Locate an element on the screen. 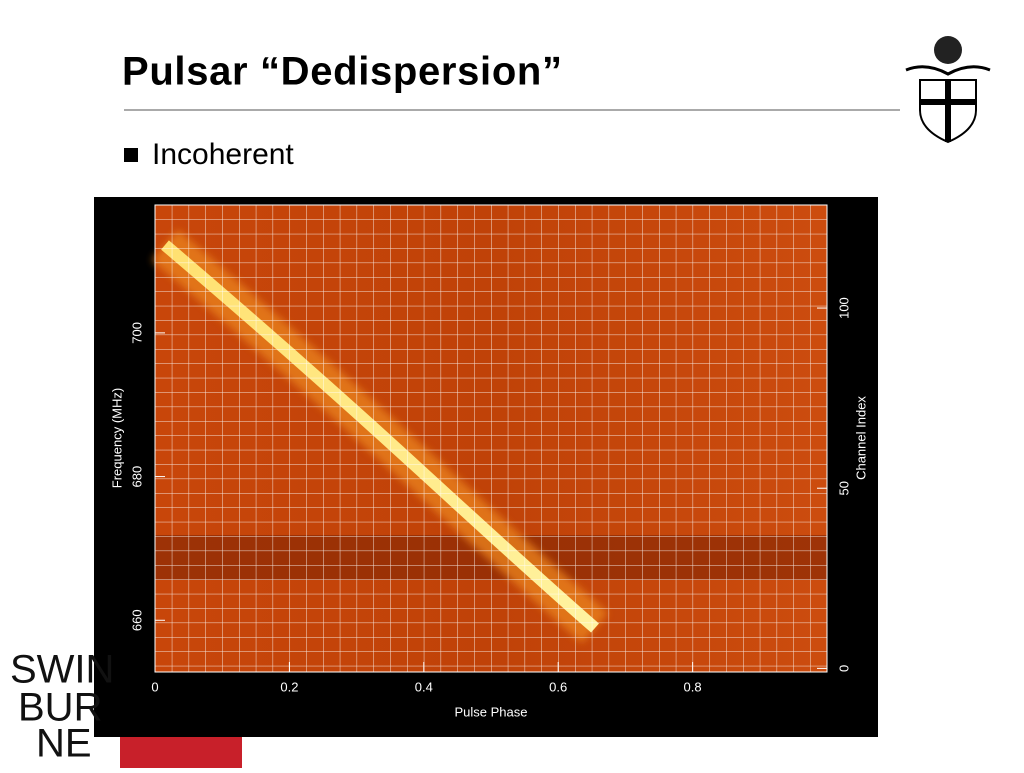  logo-line: SWIN is located at coordinates (62, 670).